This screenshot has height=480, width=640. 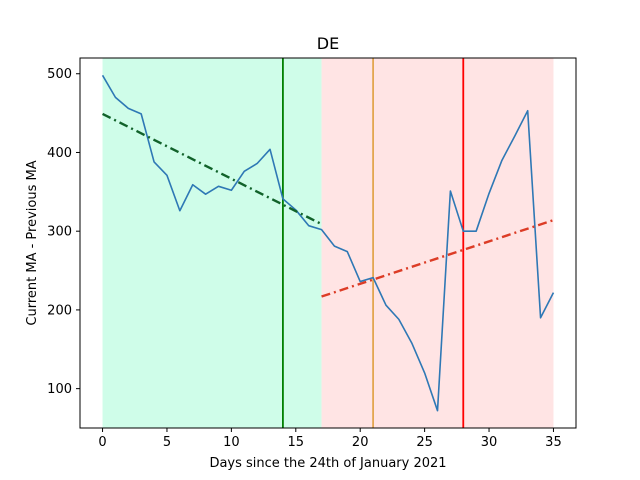 What do you see at coordinates (328, 43) in the screenshot?
I see `chart-title: DE` at bounding box center [328, 43].